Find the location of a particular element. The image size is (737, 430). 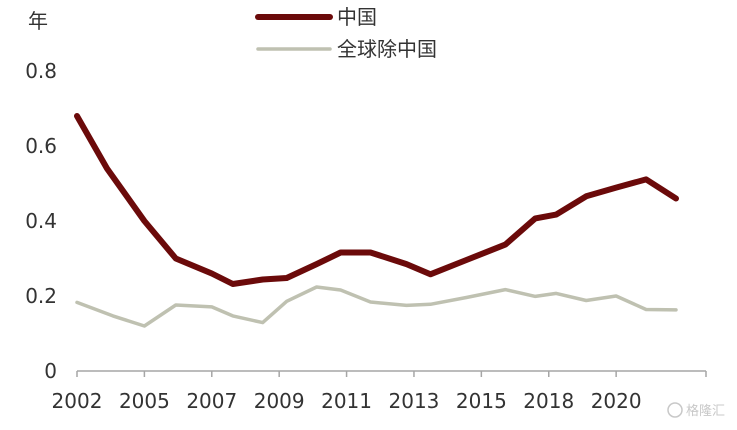

x-tick-label: 2011 is located at coordinates (346, 401).